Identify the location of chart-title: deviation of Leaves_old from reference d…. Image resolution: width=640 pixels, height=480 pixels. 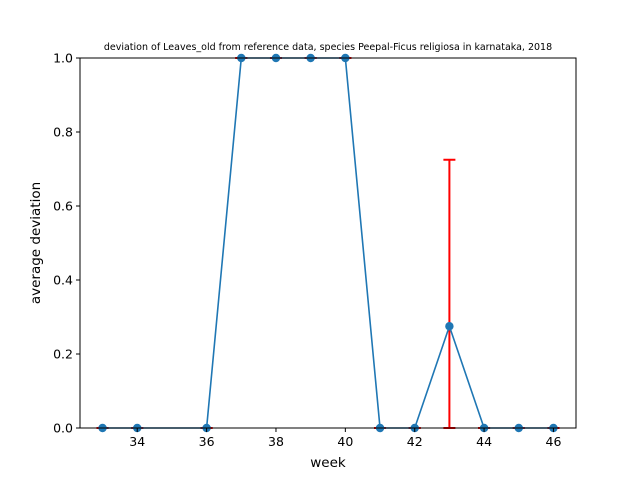
(328, 47).